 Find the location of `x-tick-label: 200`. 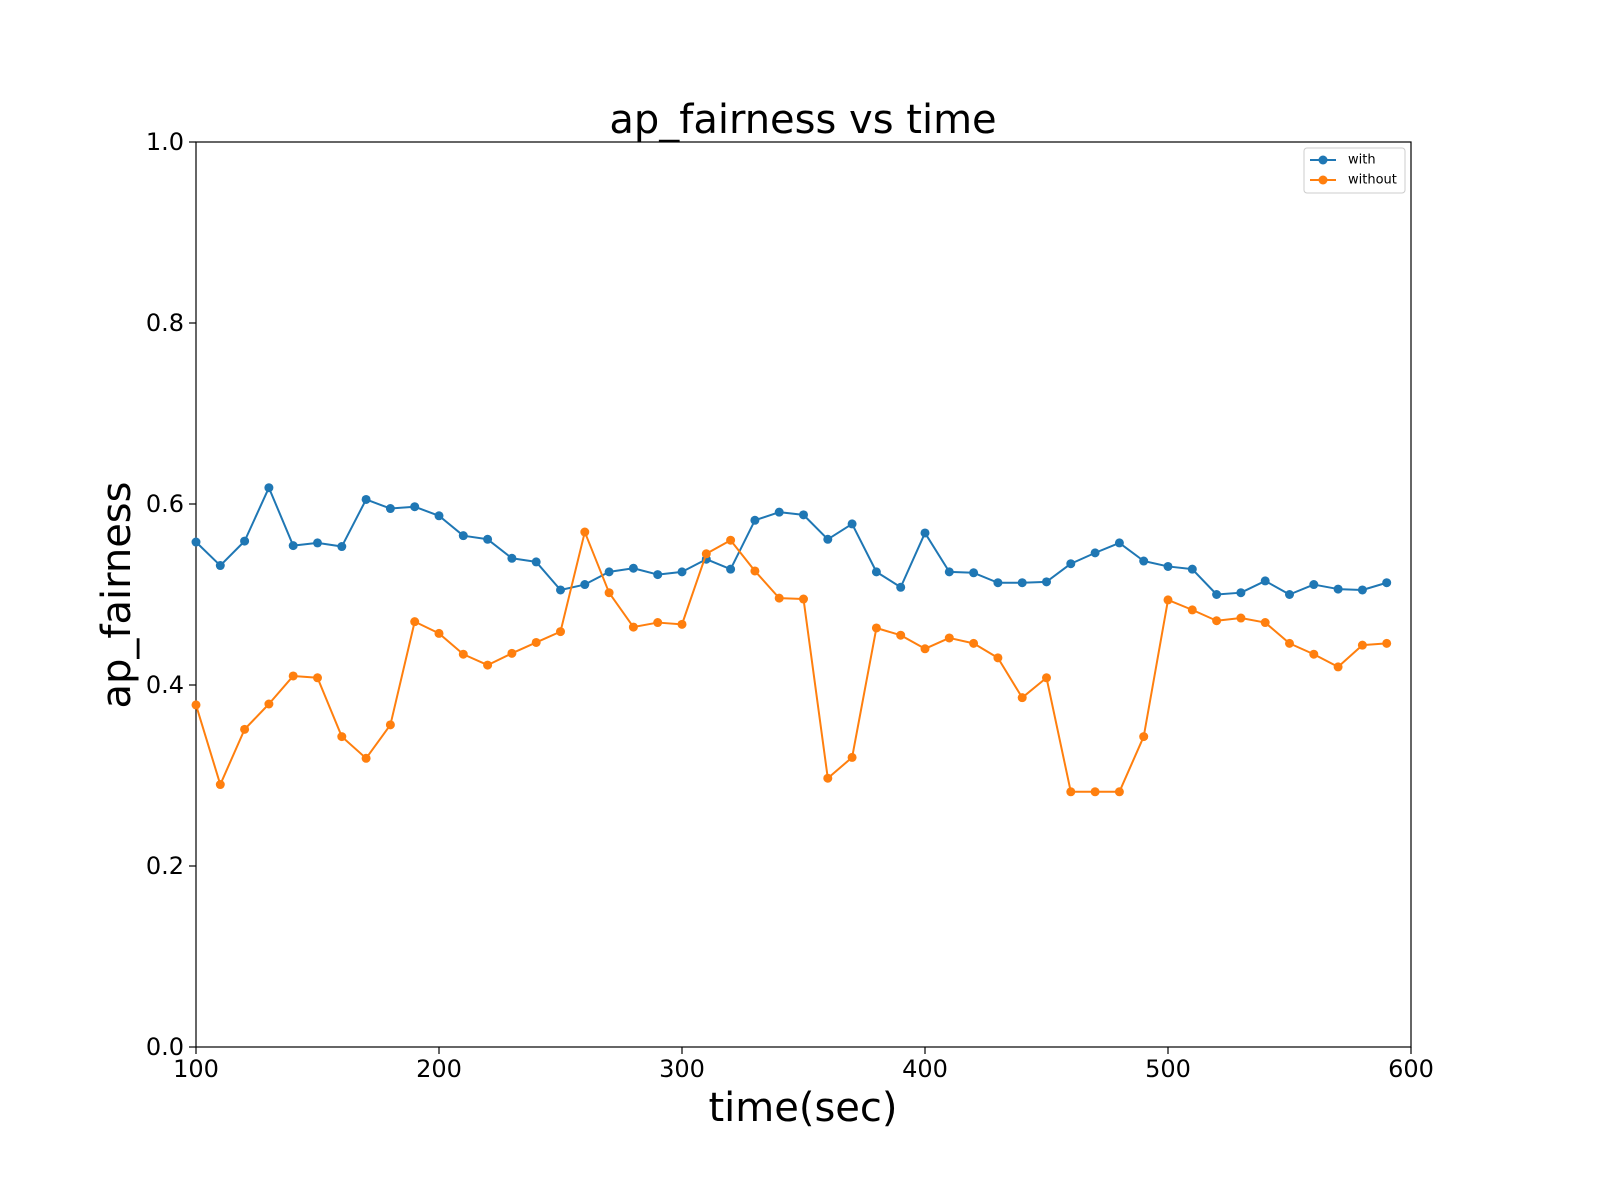

x-tick-label: 200 is located at coordinates (439, 1069).